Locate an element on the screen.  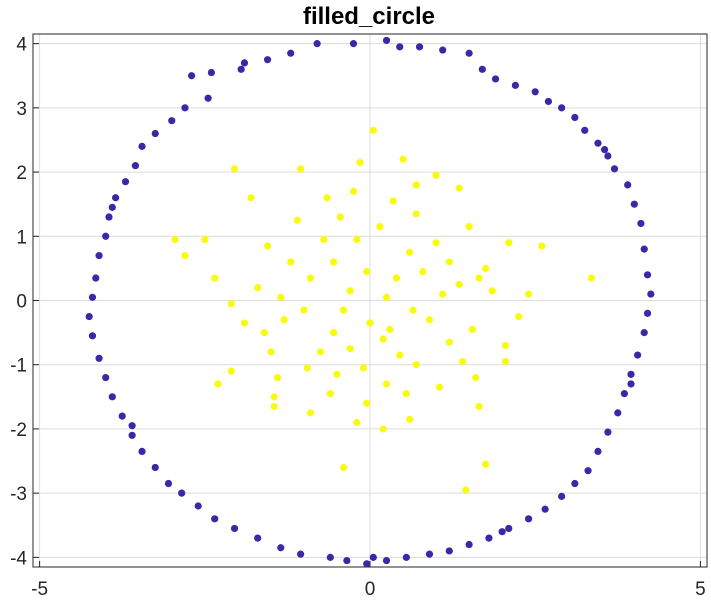
x-tick-label: 0 is located at coordinates (370, 589).